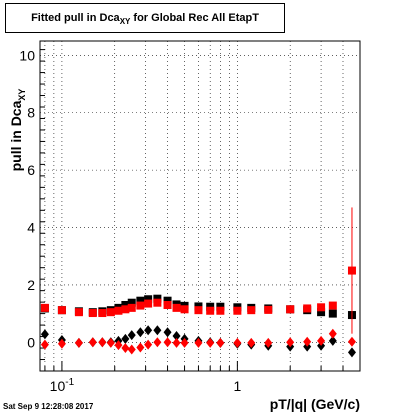 The width and height of the screenshot is (400, 414). What do you see at coordinates (31, 228) in the screenshot?
I see `y-tick-label: 4` at bounding box center [31, 228].